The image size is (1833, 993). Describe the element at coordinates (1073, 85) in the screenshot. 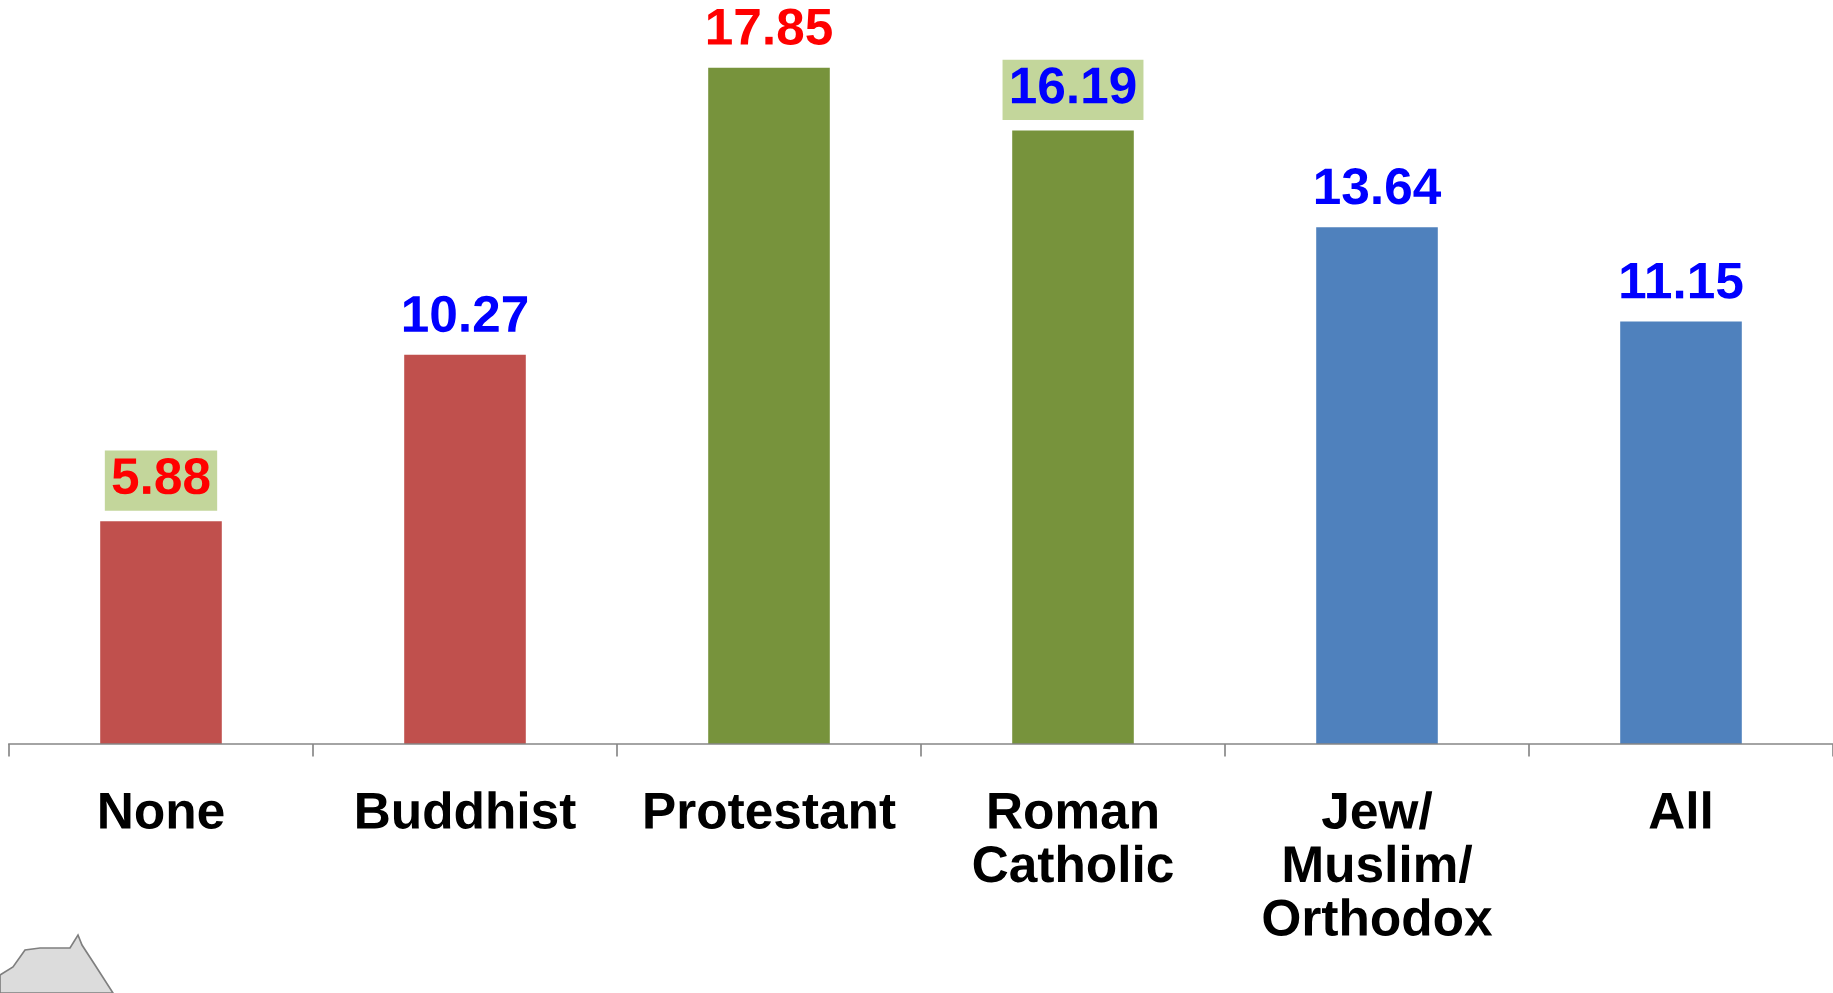

I see `data-label: 16.19` at that location.